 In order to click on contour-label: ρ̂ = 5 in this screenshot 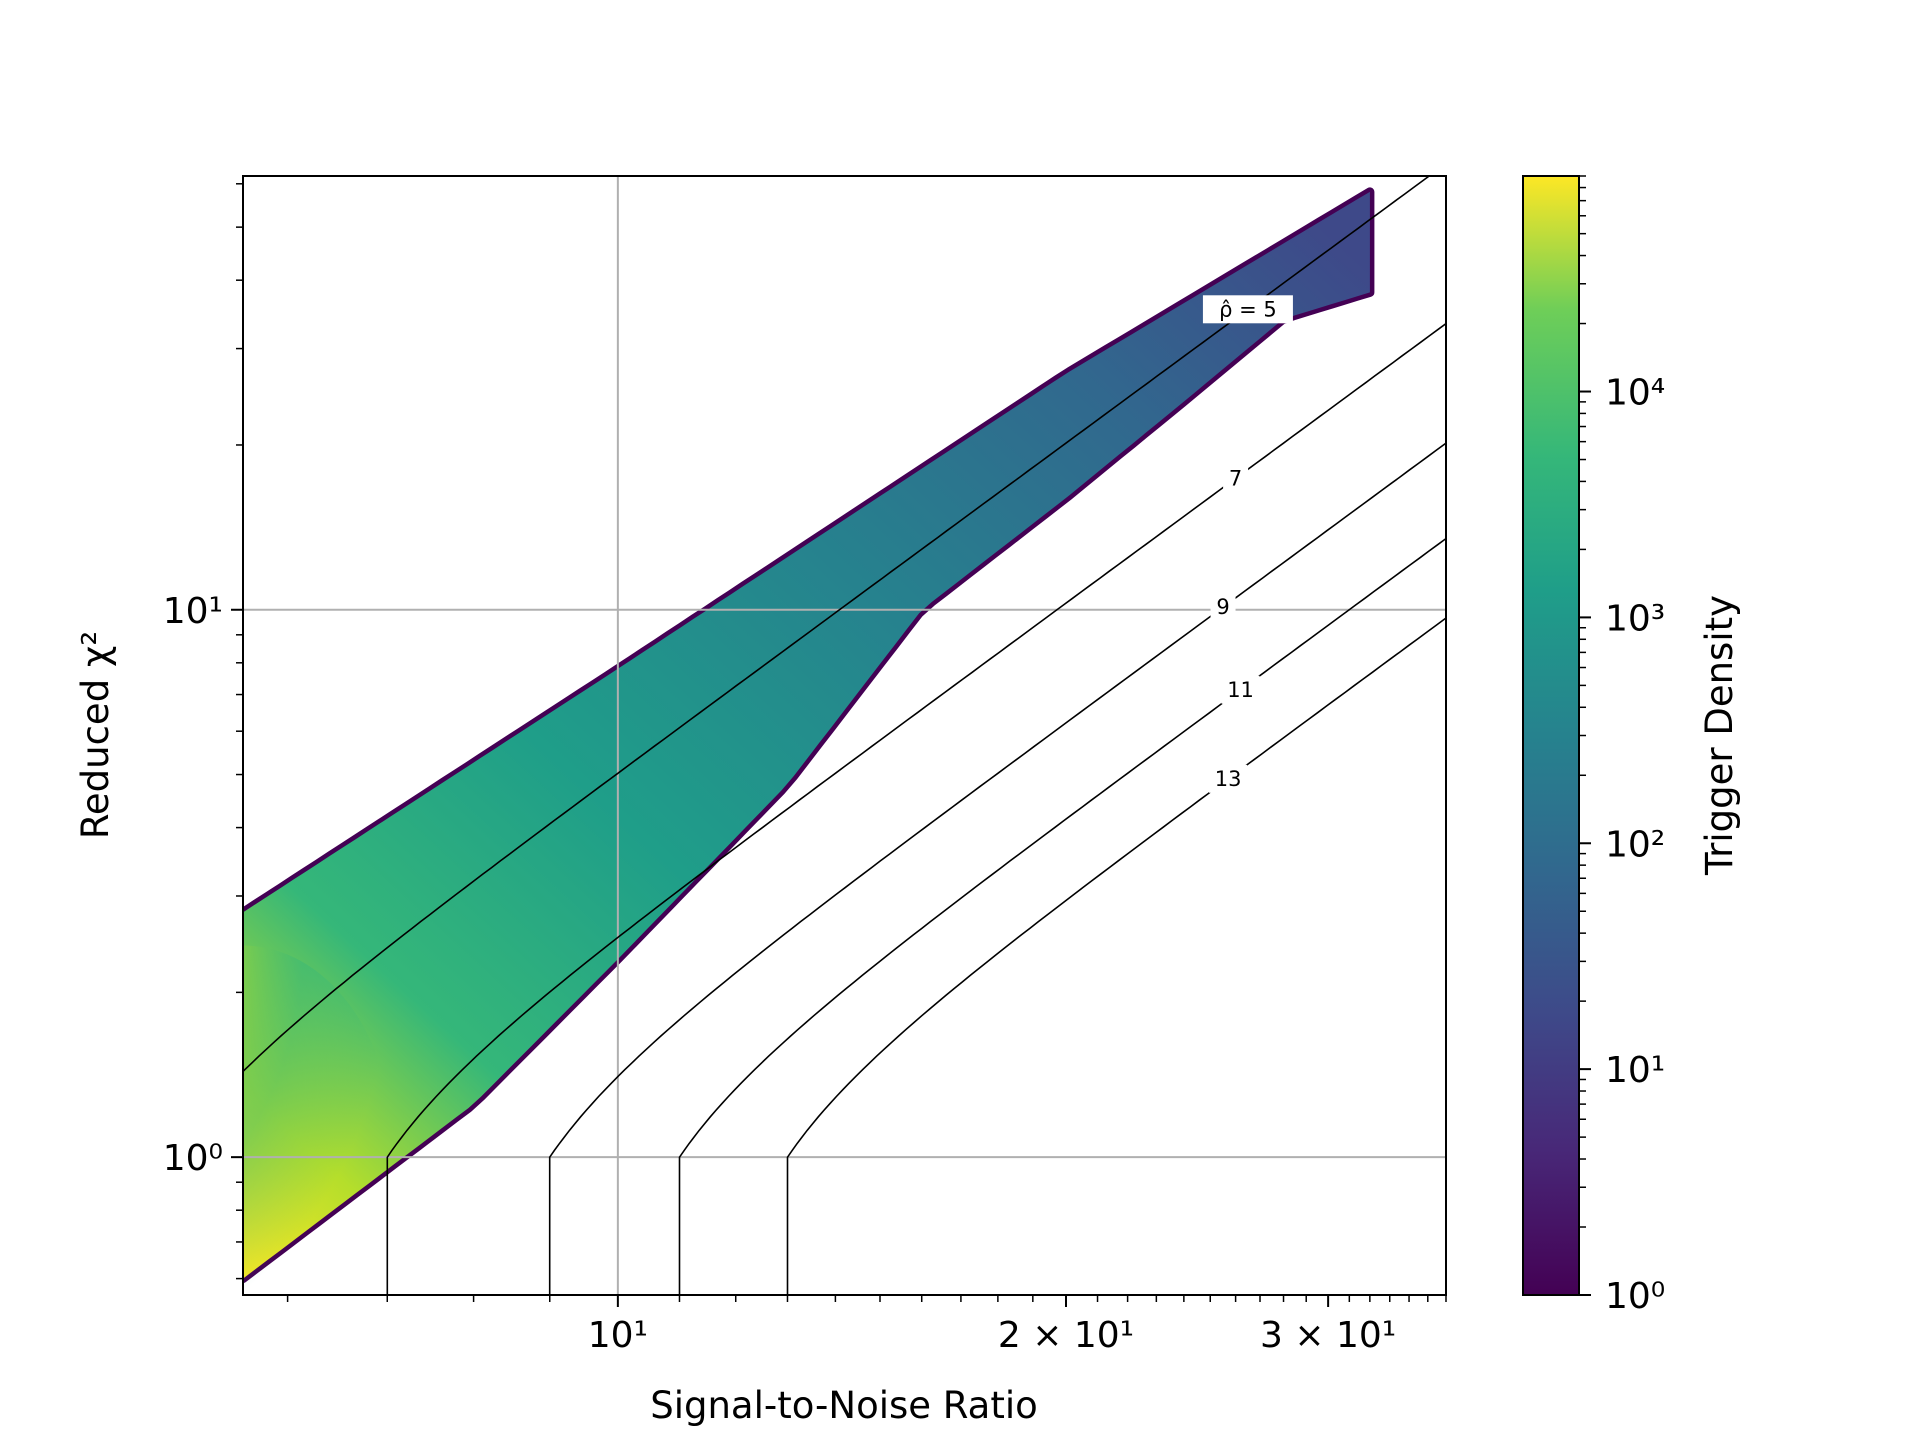, I will do `click(1248, 309)`.